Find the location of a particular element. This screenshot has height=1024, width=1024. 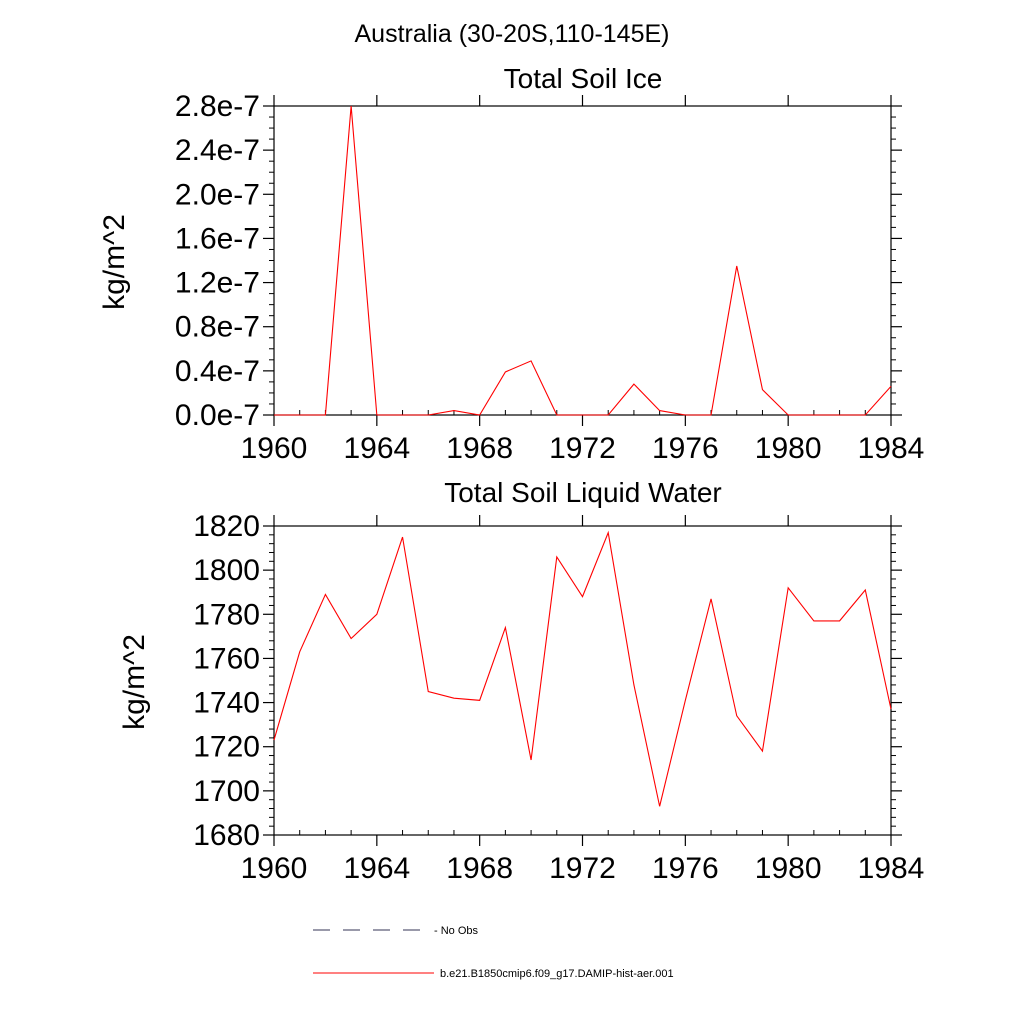

y-tick-label: 1760 is located at coordinates (226, 658).